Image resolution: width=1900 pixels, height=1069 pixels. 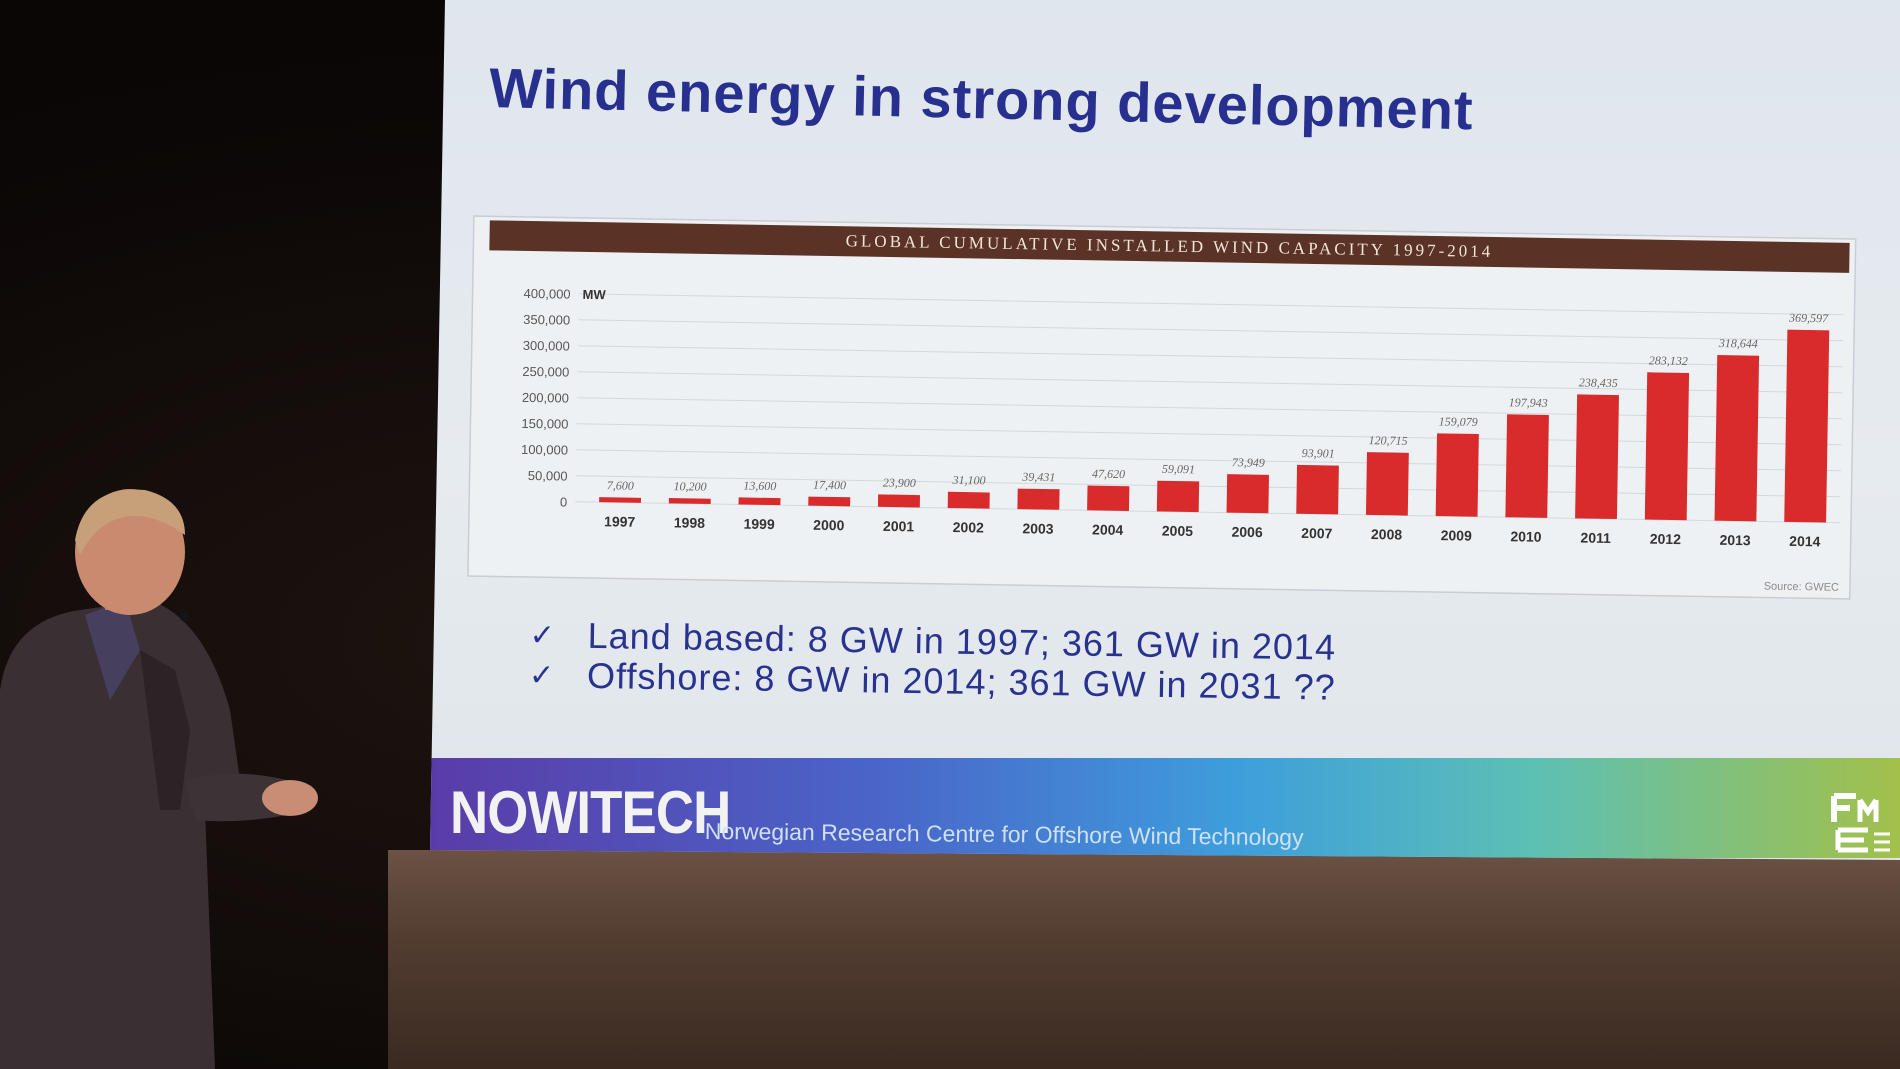 I want to click on bar-2009, so click(x=1457, y=475).